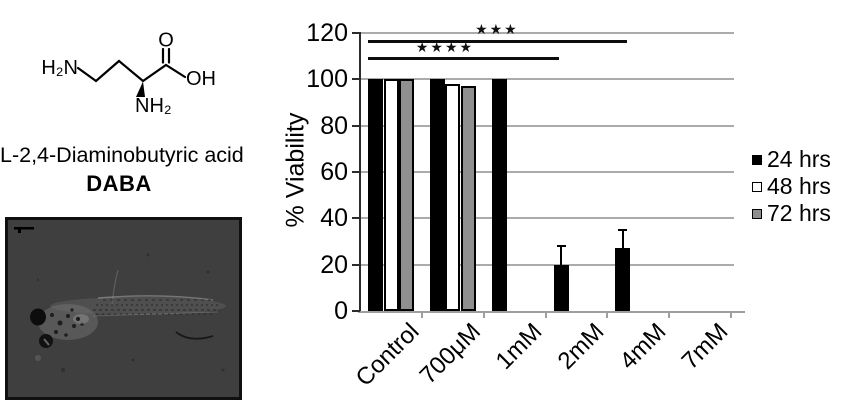 The height and width of the screenshot is (408, 849). I want to click on y-tick-label: 20, so click(334, 264).